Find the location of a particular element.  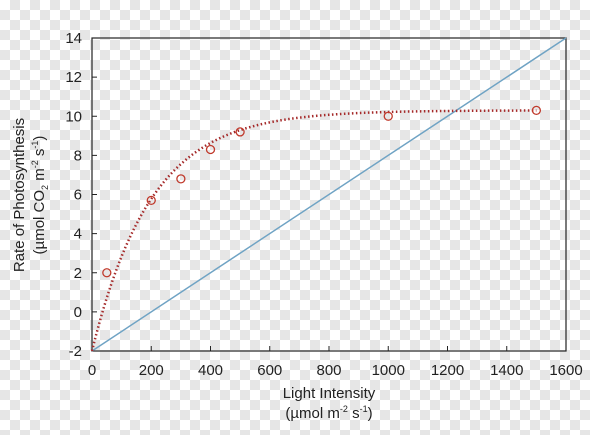

y-tick-label: -2 is located at coordinates (75, 351).